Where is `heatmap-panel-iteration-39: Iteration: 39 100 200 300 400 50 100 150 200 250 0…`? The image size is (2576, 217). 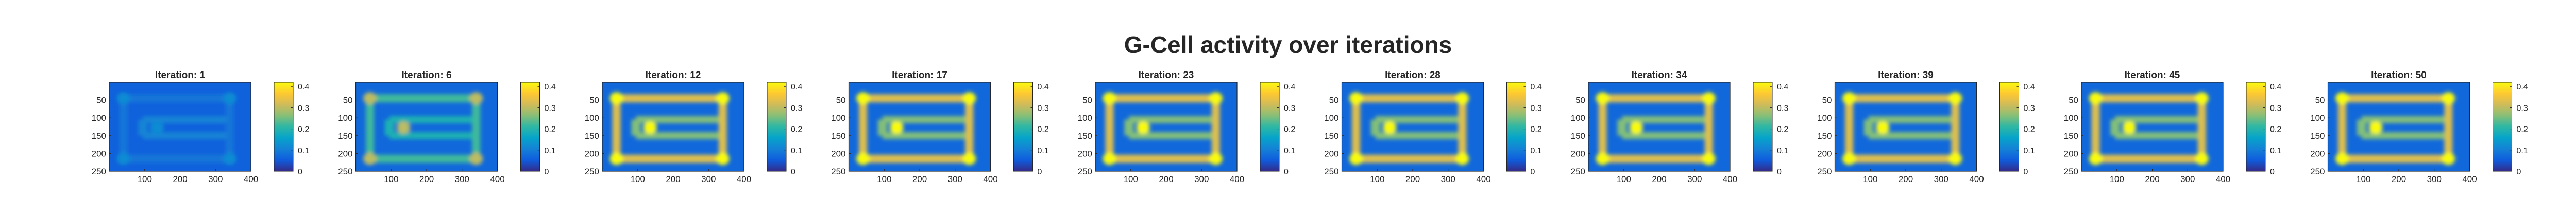 heatmap-panel-iteration-39: Iteration: 39 100 200 300 400 50 100 150 200 250 0… is located at coordinates (1926, 127).